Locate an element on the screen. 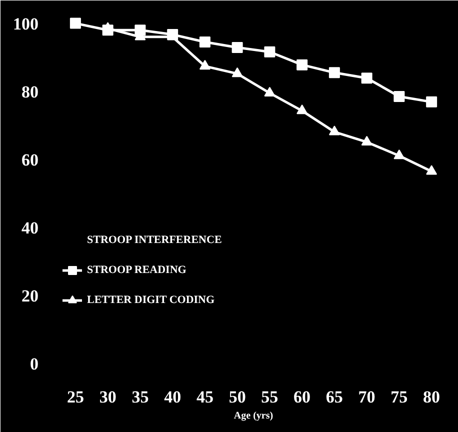  y-tick-label: 0 is located at coordinates (34, 364).